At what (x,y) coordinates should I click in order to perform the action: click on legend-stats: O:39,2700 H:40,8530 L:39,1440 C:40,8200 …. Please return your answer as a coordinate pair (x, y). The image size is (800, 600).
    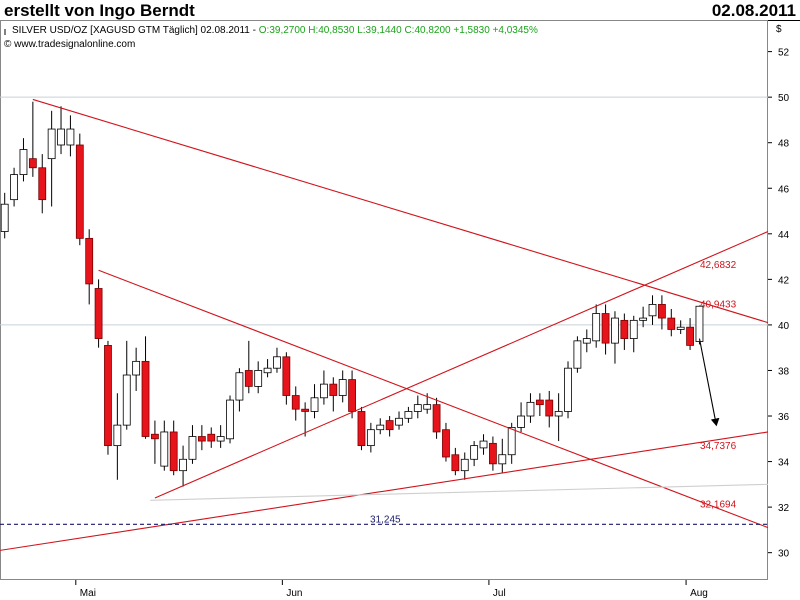
    Looking at the image, I should click on (398, 30).